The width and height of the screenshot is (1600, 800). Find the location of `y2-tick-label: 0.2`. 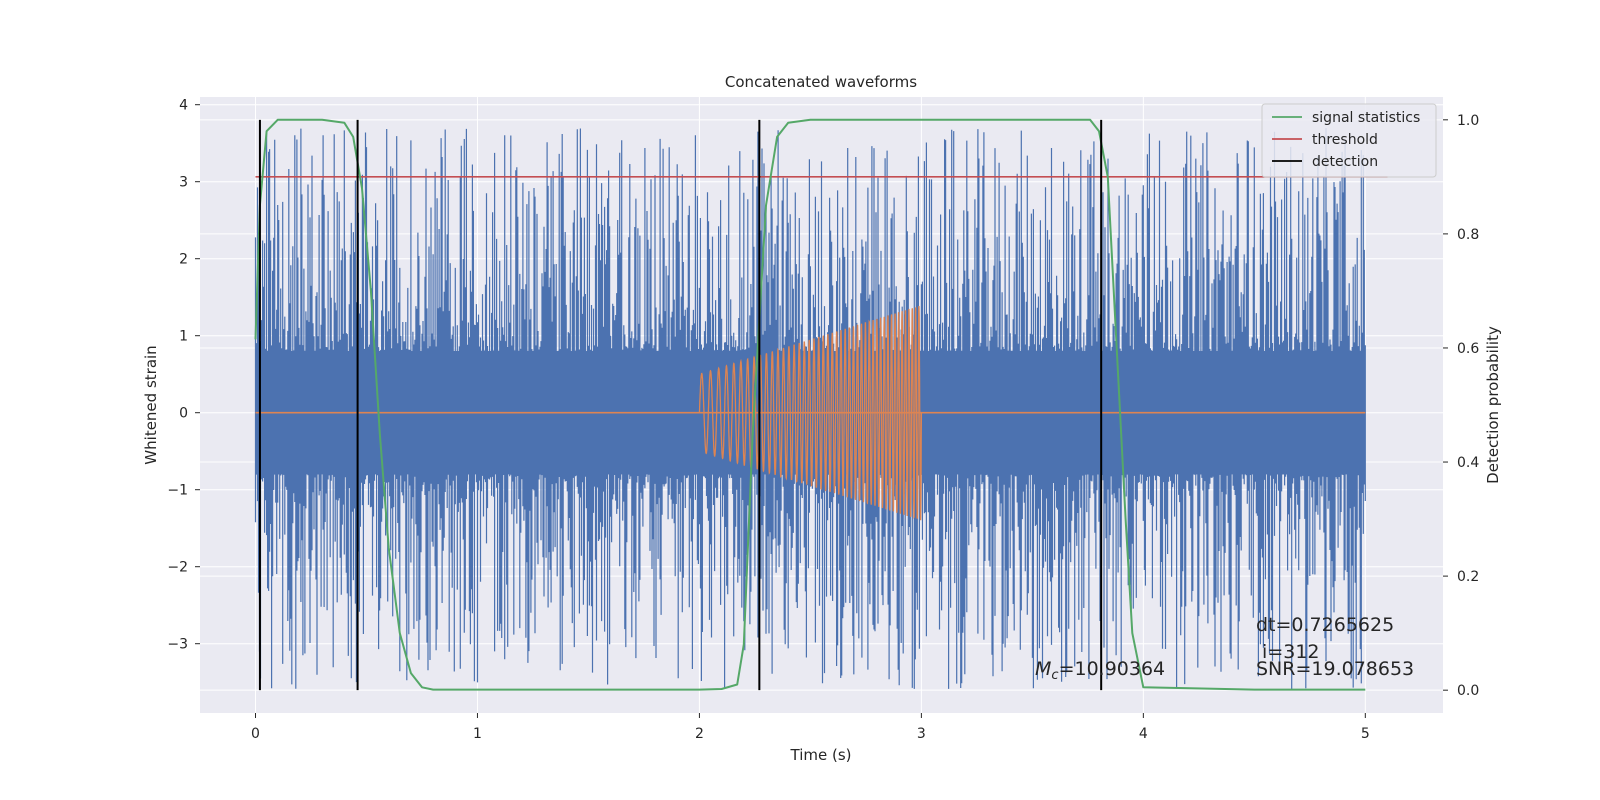

y2-tick-label: 0.2 is located at coordinates (1468, 577).